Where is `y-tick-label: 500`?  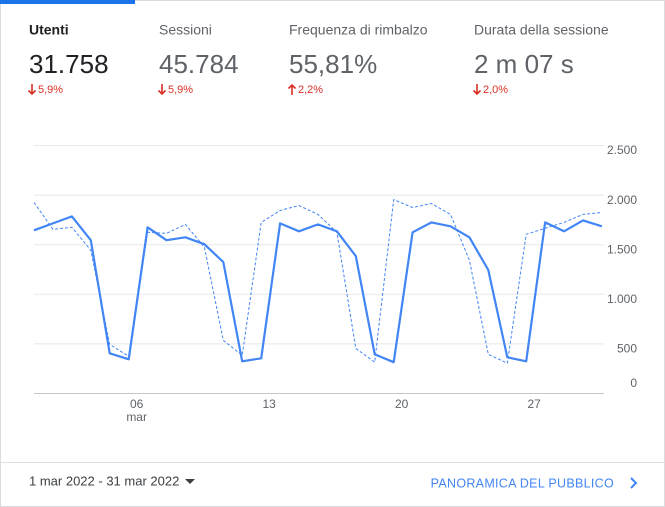
y-tick-label: 500 is located at coordinates (627, 349).